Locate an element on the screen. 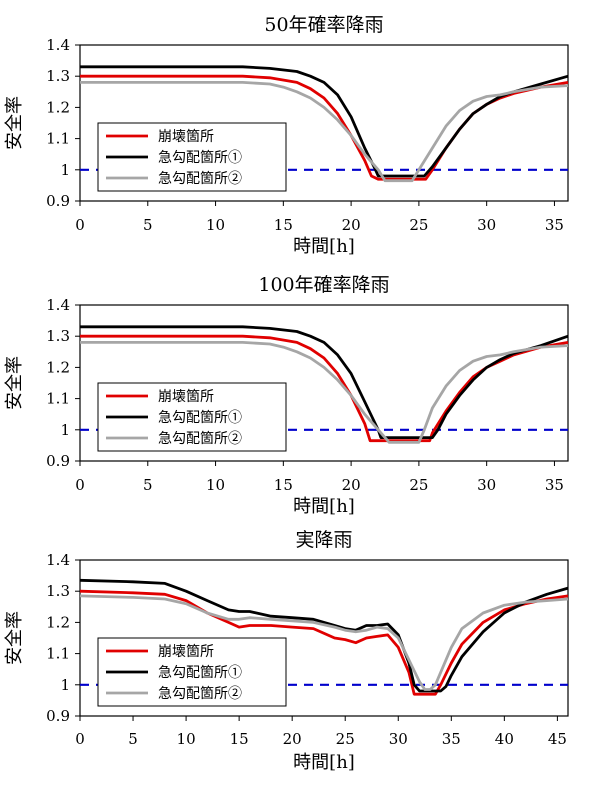 The width and height of the screenshot is (591, 786). x-tick-label: 45 is located at coordinates (557, 739).